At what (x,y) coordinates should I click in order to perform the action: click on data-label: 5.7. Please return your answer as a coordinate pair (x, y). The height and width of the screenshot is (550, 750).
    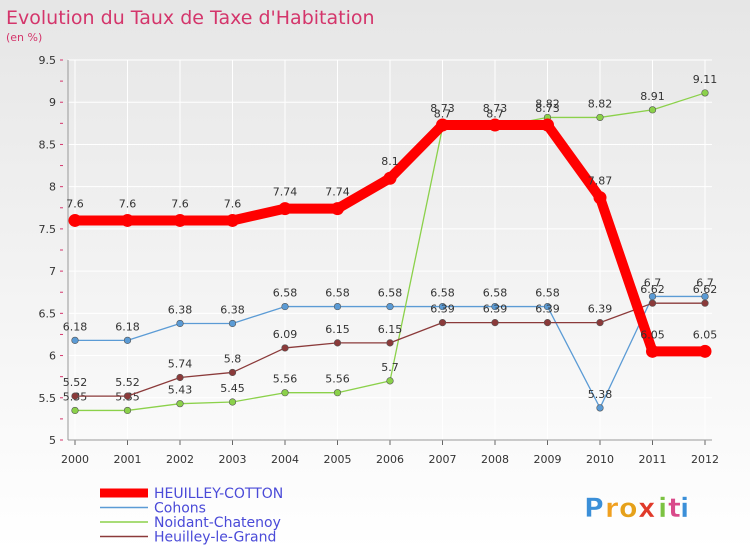
    Looking at the image, I should click on (390, 367).